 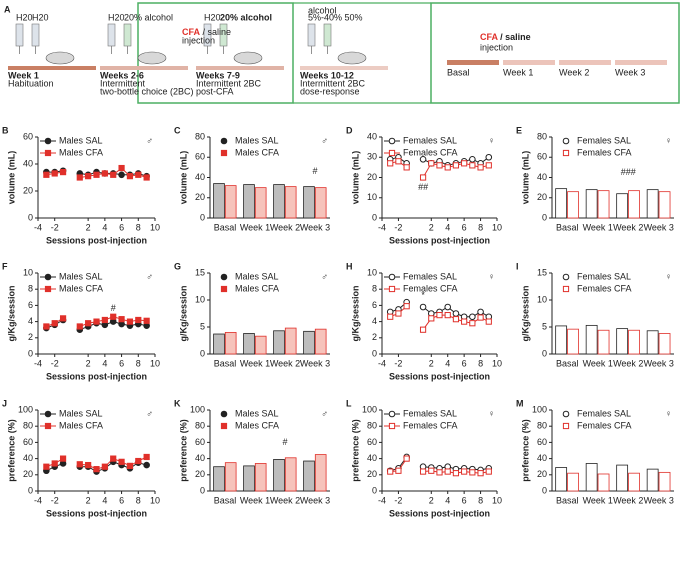 What do you see at coordinates (255, 227) in the screenshot?
I see `x-tick-label: Week 1` at bounding box center [255, 227].